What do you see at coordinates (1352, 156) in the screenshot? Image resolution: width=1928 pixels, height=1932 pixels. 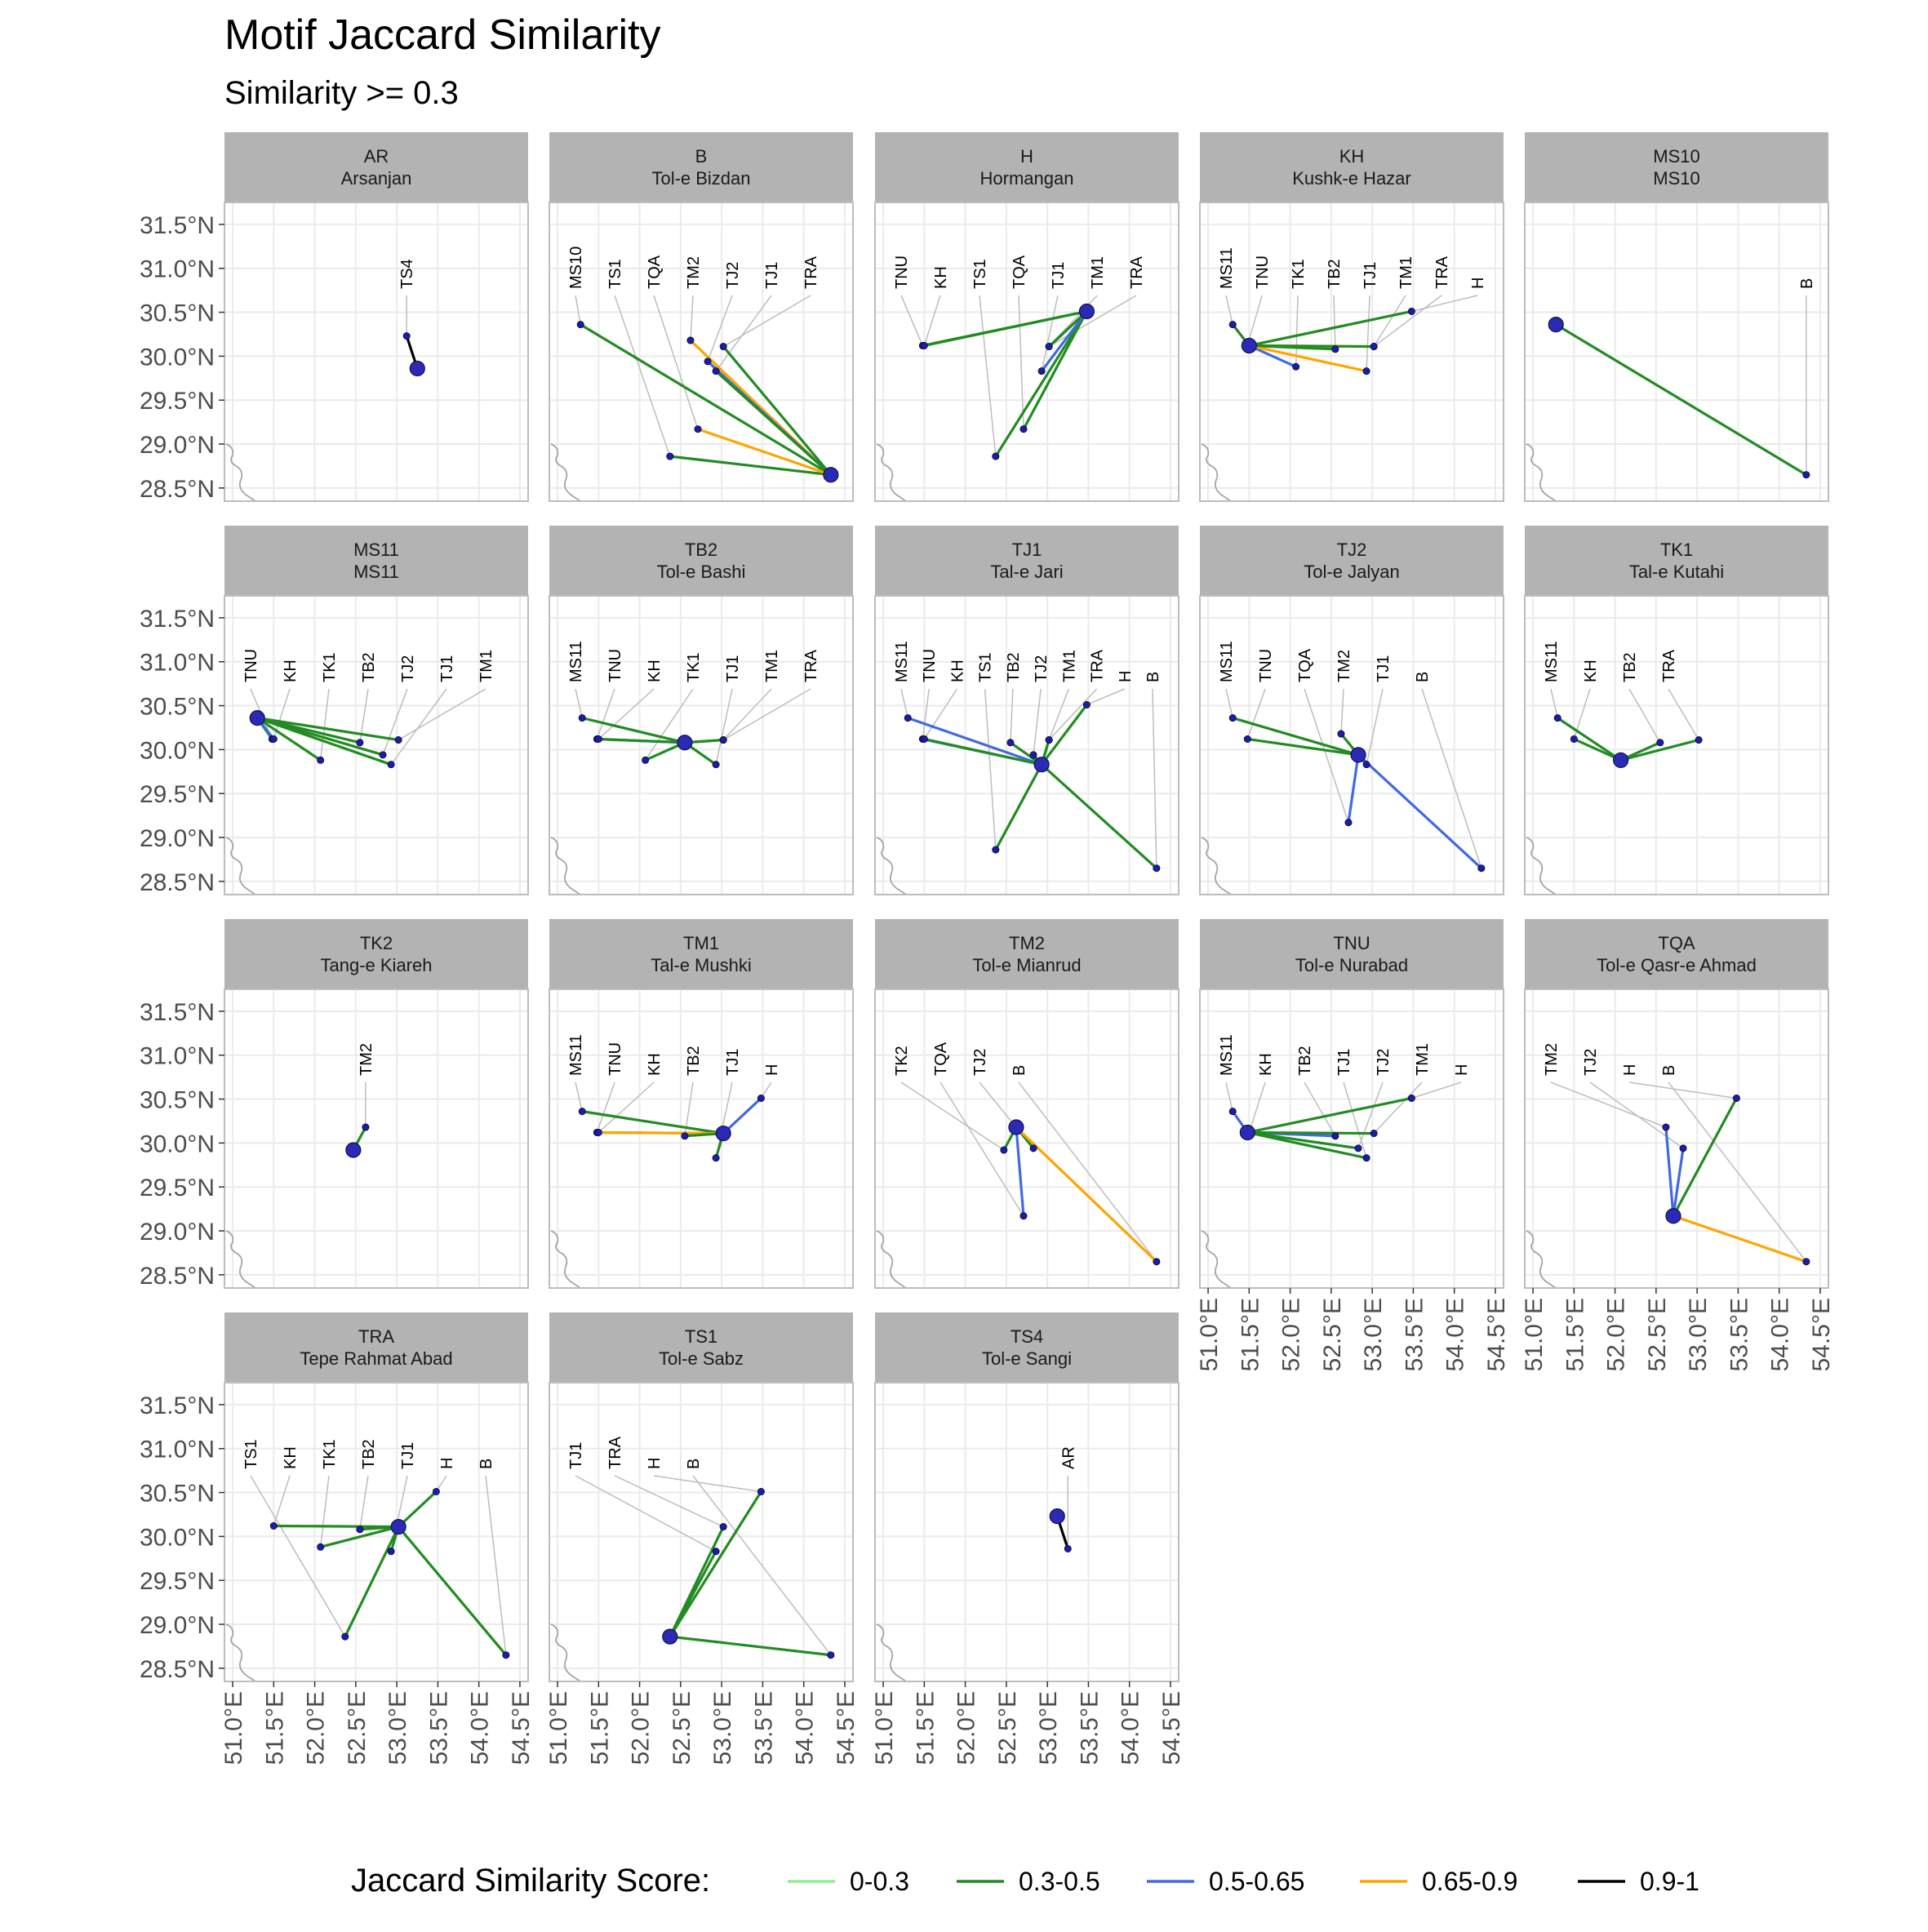 I see `facet-strip-code: KH` at bounding box center [1352, 156].